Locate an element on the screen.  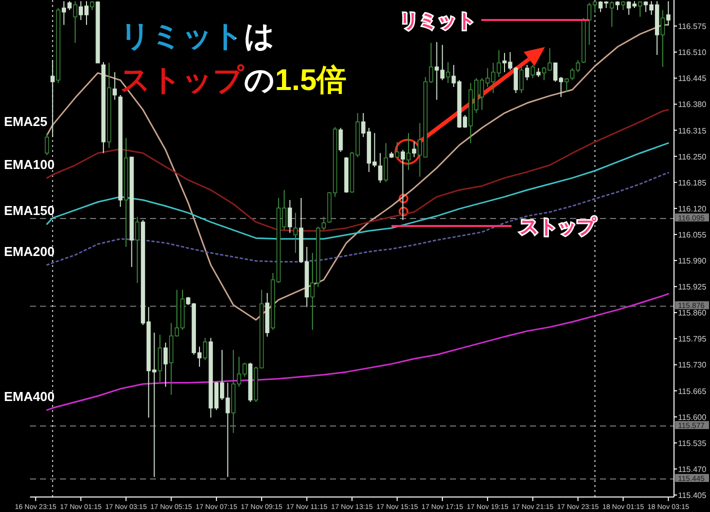
series-label: EMA400 is located at coordinates (29, 396).